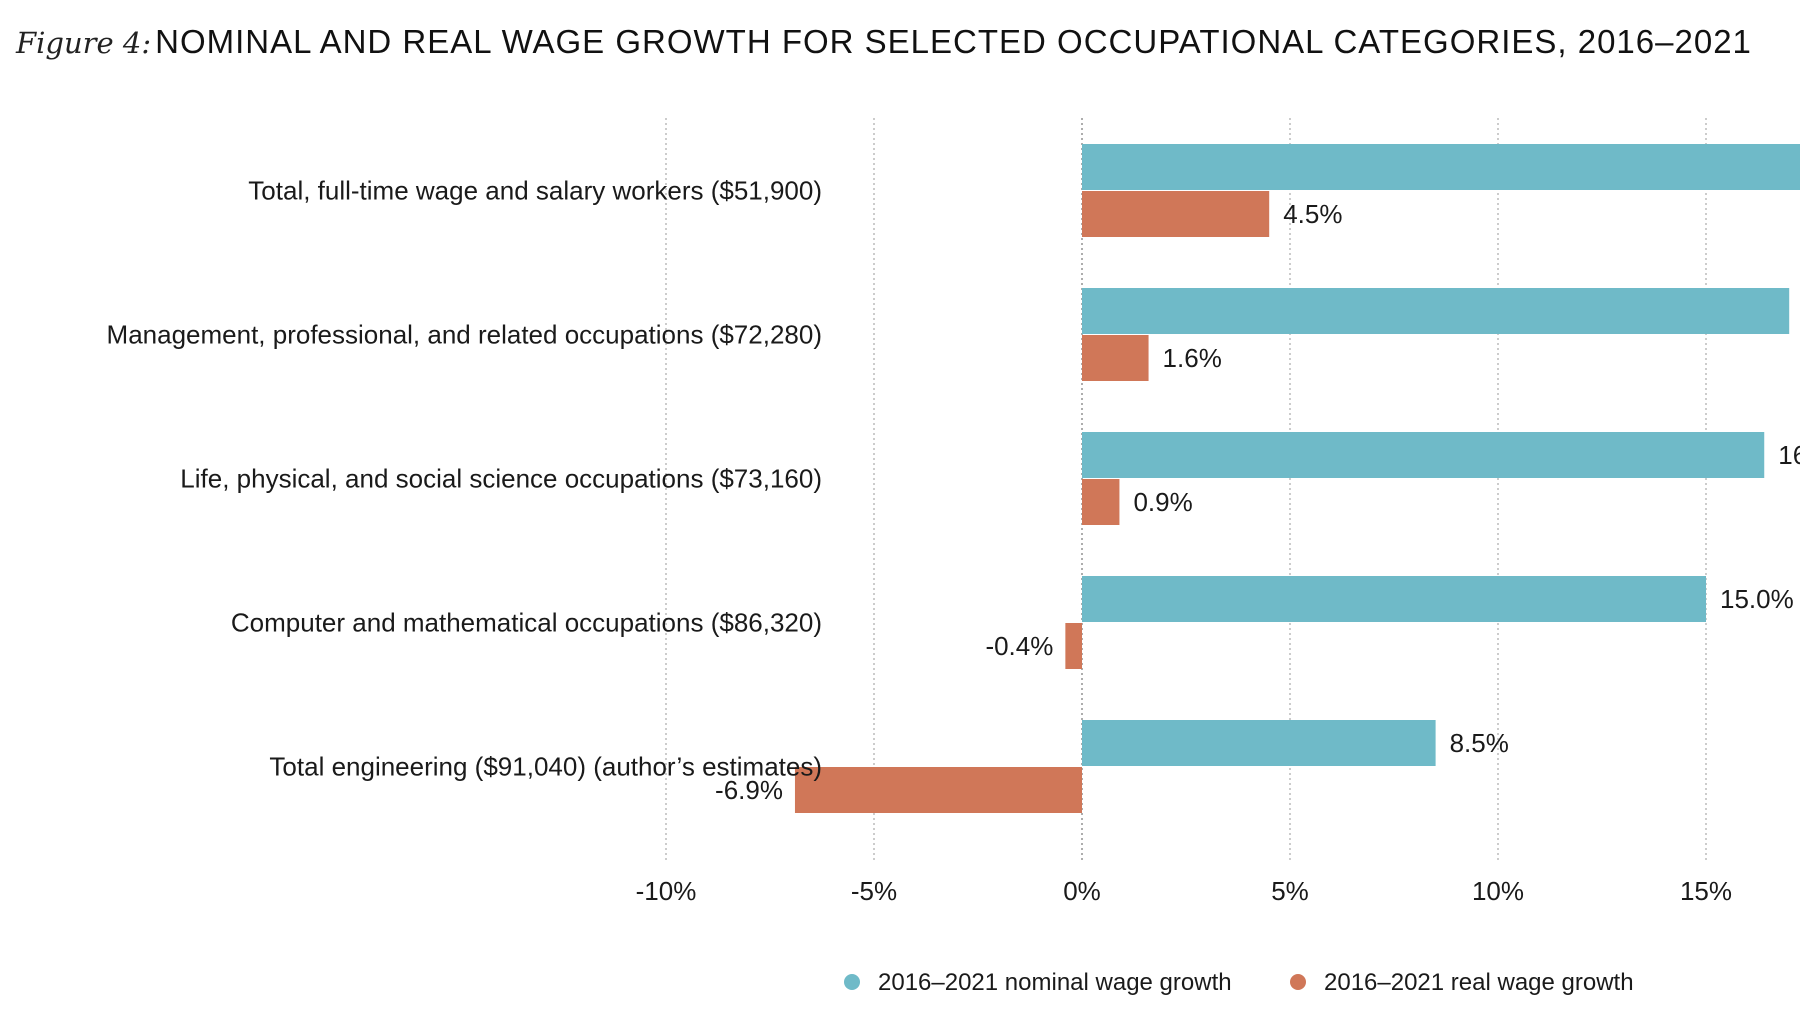 The width and height of the screenshot is (1800, 1034). Describe the element at coordinates (1055, 982) in the screenshot. I see `legend-label: 2016–2021 nominal wage growth` at that location.